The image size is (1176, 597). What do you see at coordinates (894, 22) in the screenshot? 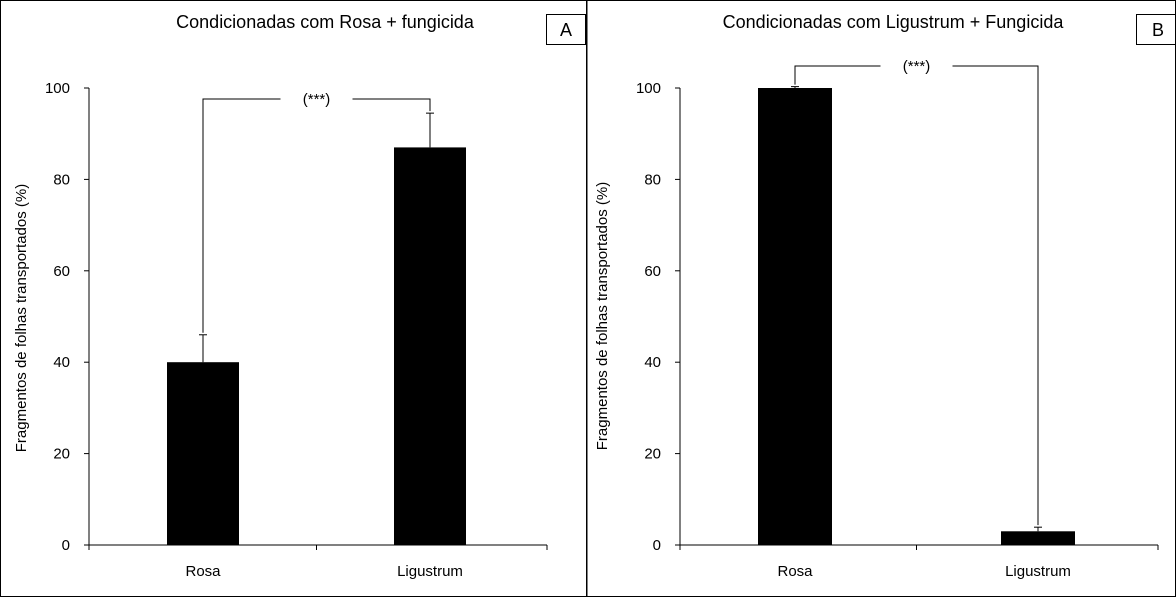
I see `panel-b-title: Condicionadas com Ligustrum + Fungicida` at bounding box center [894, 22].